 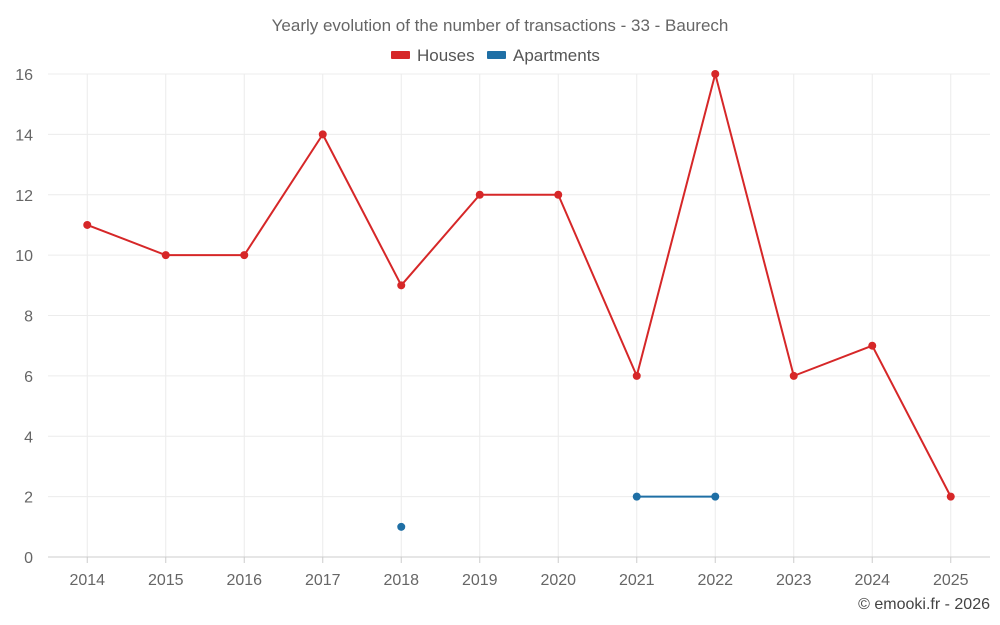 I want to click on x-tick-label: 2024, so click(x=872, y=580).